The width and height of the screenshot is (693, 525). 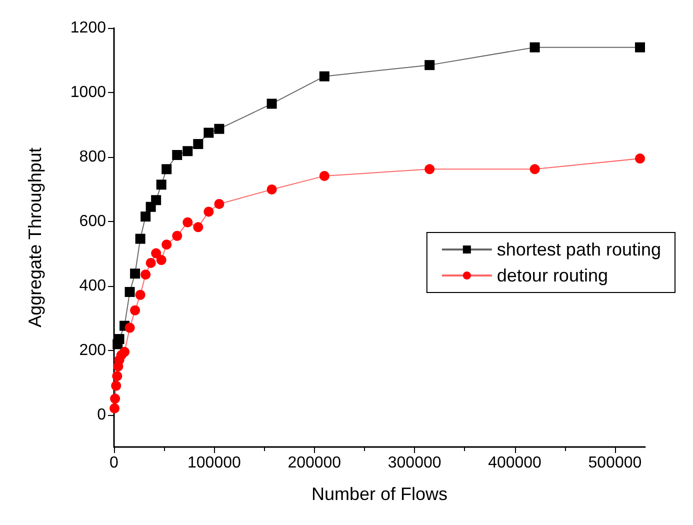 What do you see at coordinates (101, 415) in the screenshot?
I see `y-tick-label: 0` at bounding box center [101, 415].